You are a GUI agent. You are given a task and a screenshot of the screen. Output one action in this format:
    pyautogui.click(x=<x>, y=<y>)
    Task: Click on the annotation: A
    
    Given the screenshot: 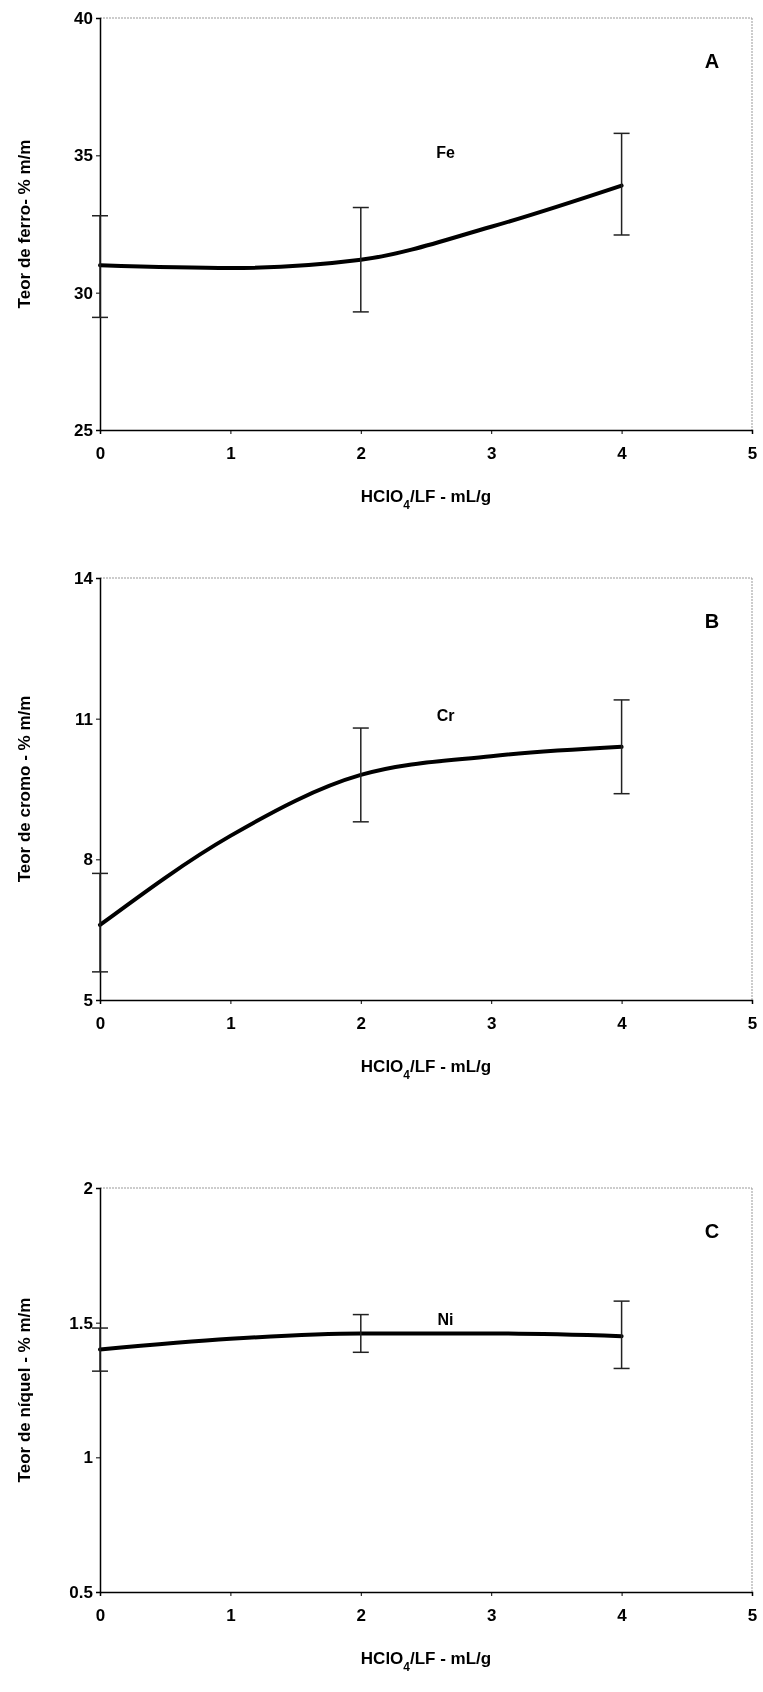 What is the action you would take?
    pyautogui.click(x=712, y=61)
    